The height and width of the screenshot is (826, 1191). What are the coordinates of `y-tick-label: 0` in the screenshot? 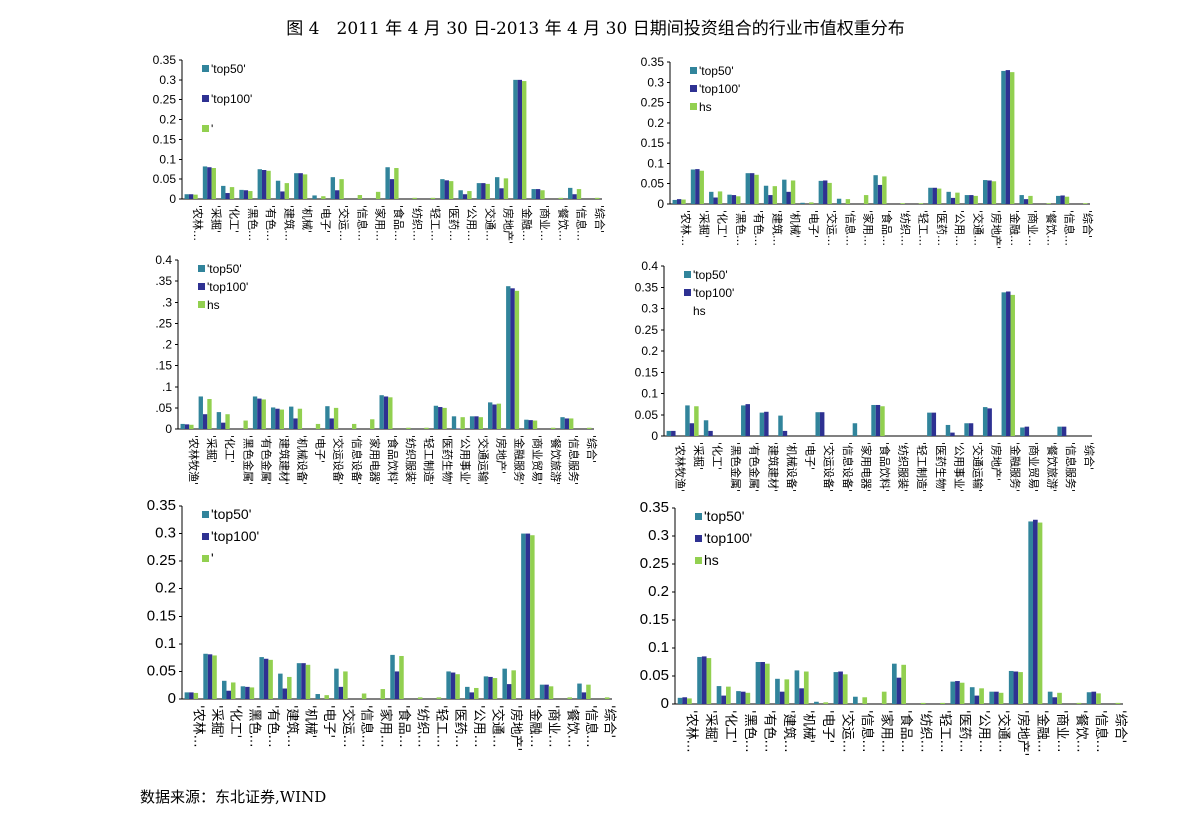 It's located at (172, 199).